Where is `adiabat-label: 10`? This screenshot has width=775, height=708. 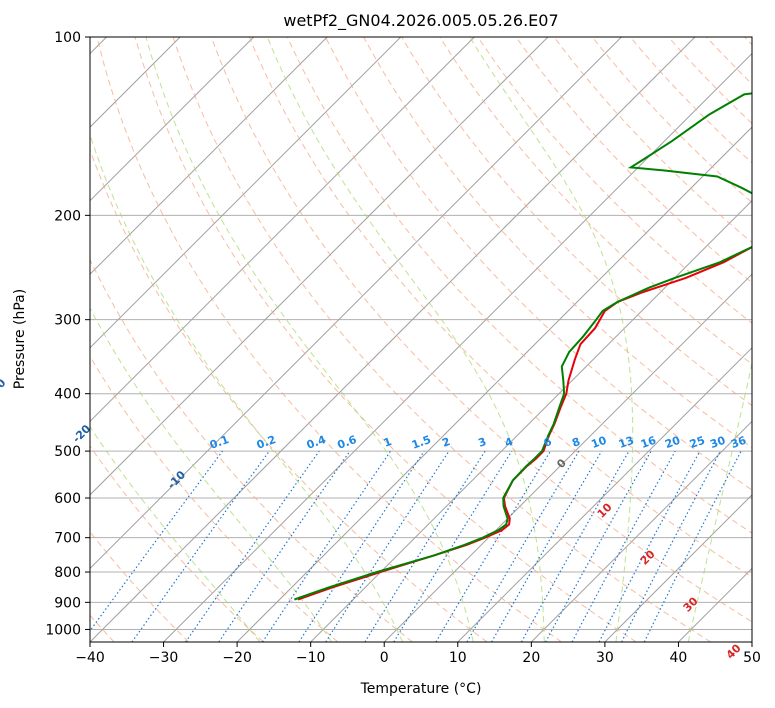 adiabat-label: 10 is located at coordinates (605, 510).